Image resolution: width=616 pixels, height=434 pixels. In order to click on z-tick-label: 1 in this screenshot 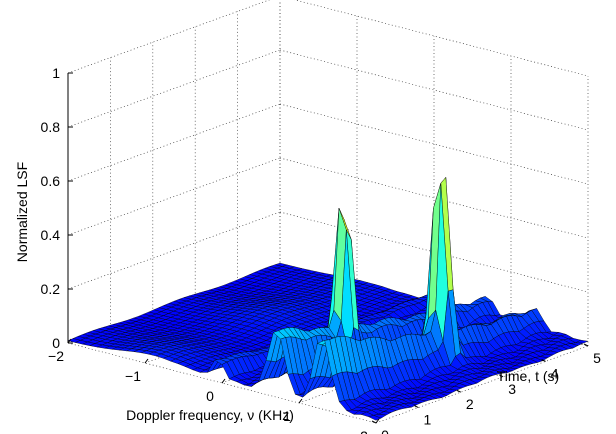, I will do `click(56, 73)`.